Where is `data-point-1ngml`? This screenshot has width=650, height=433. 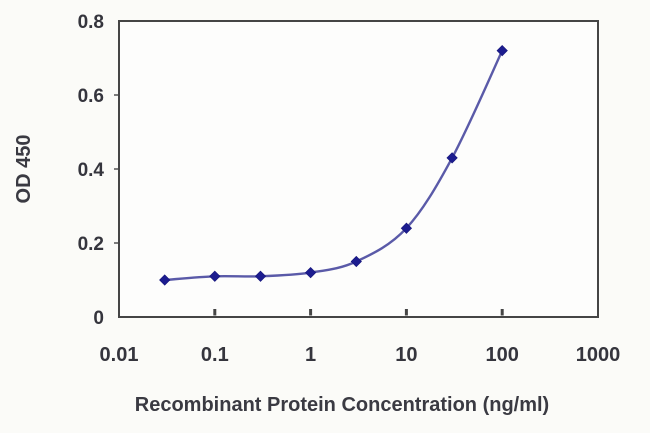 data-point-1ngml is located at coordinates (310, 272).